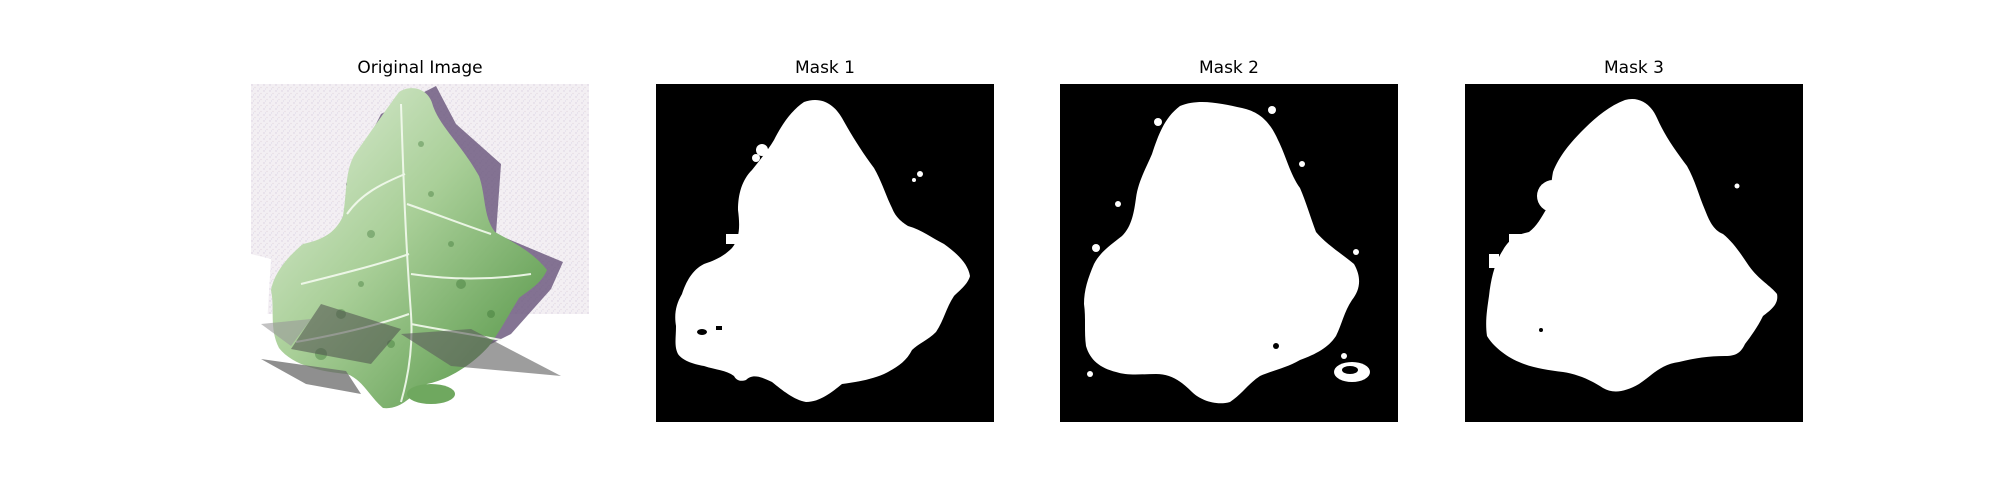 The width and height of the screenshot is (2000, 500). I want to click on mask-3-image, so click(1634, 253).